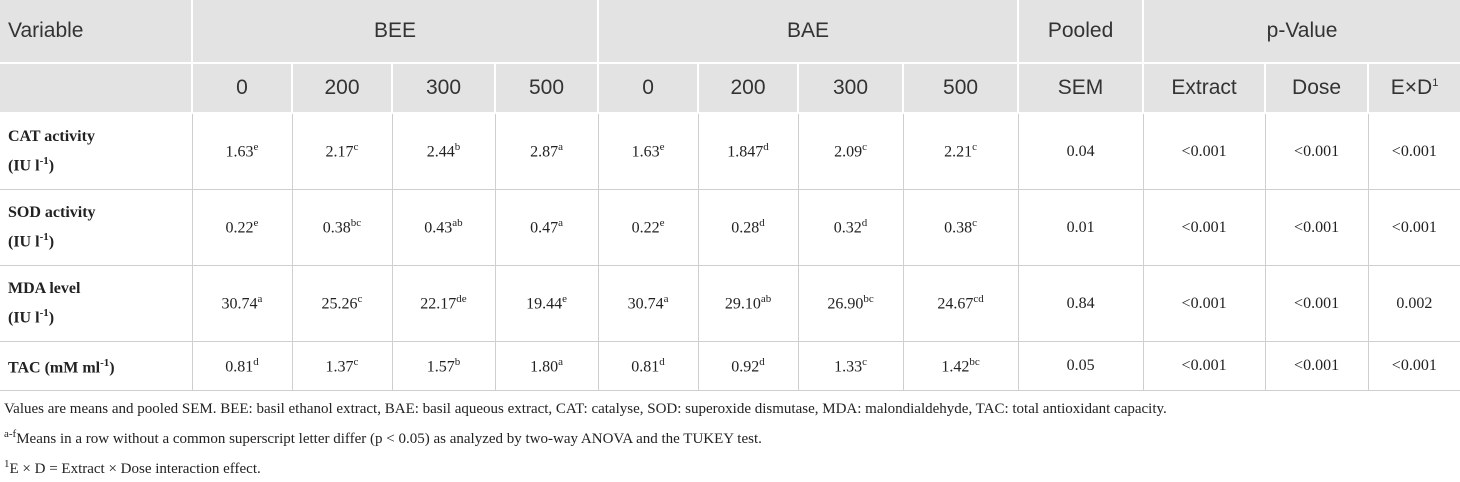  Describe the element at coordinates (850, 366) in the screenshot. I see `cell: 1.33c` at that location.